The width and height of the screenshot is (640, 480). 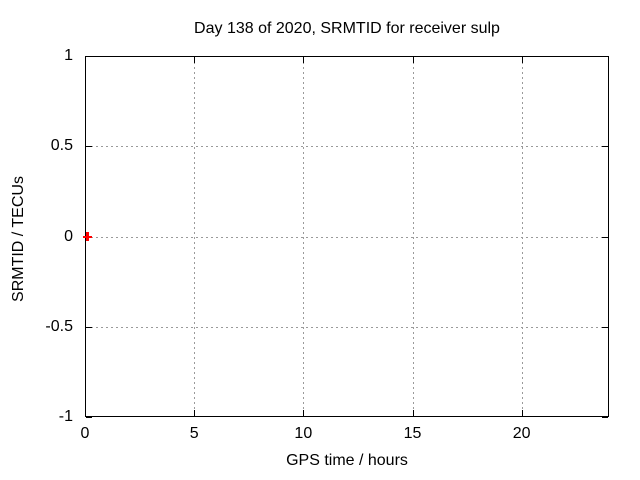 What do you see at coordinates (59, 326) in the screenshot?
I see `y-tick-label: -0.5` at bounding box center [59, 326].